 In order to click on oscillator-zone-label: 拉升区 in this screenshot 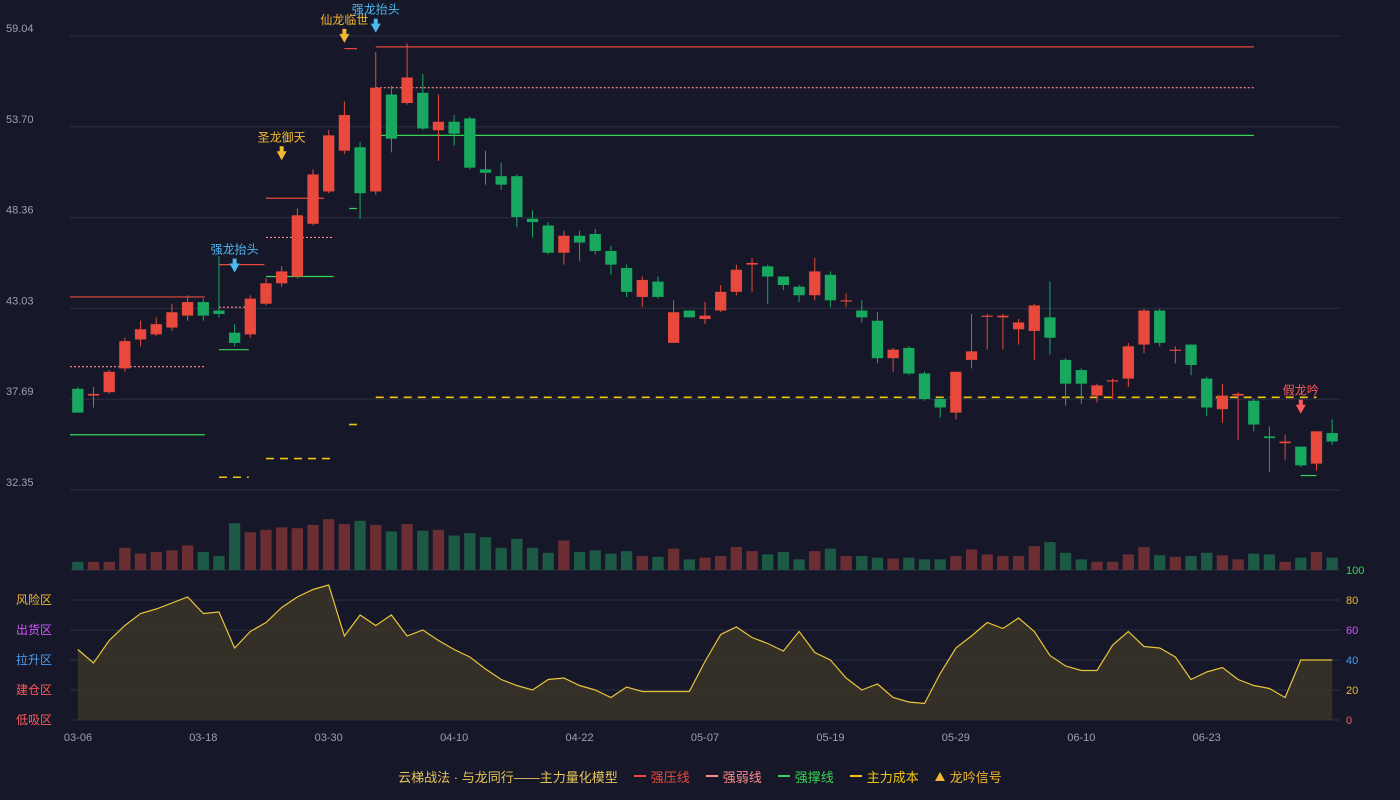, I will do `click(34, 659)`.